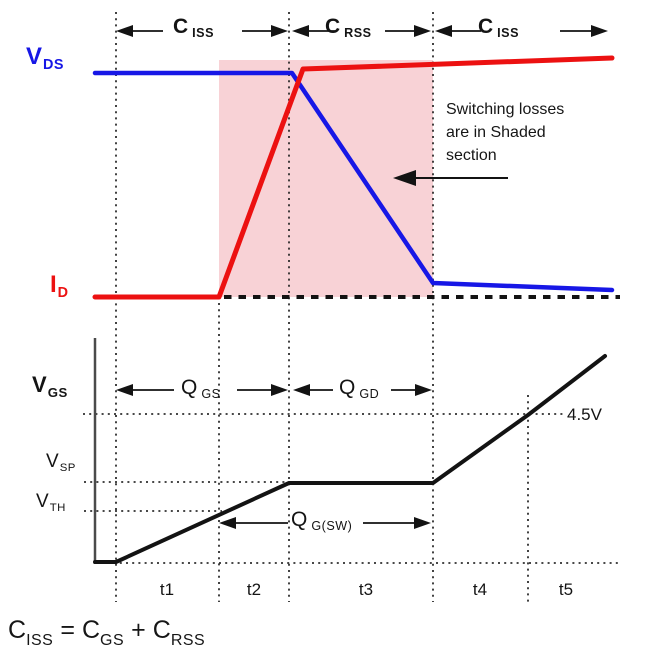  I want to click on ciss1-main: C, so click(181, 26).